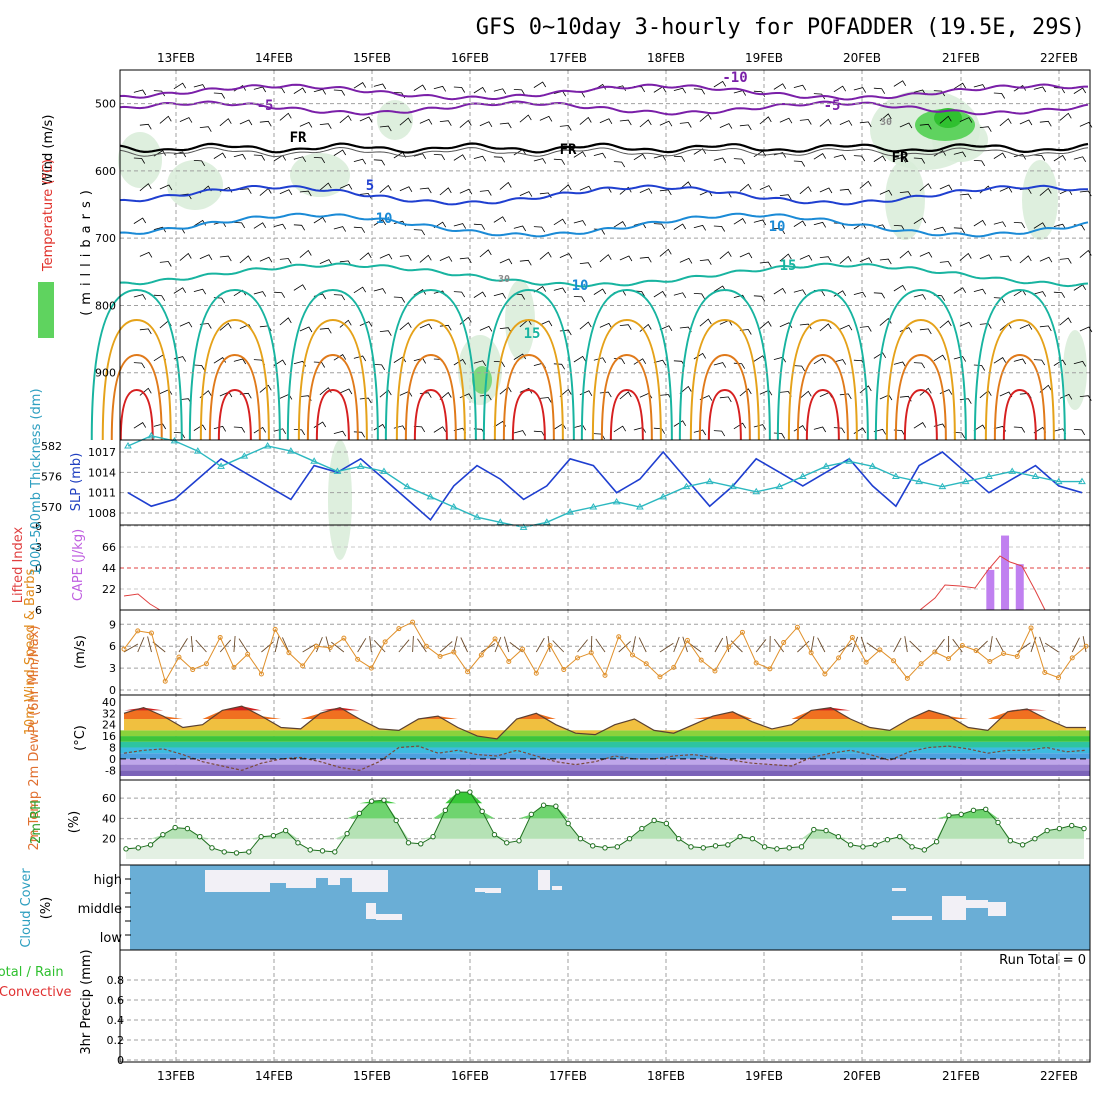 This screenshot has height=1100, width=1100. Describe the element at coordinates (109, 798) in the screenshot. I see `rh-tick: 60` at that location.